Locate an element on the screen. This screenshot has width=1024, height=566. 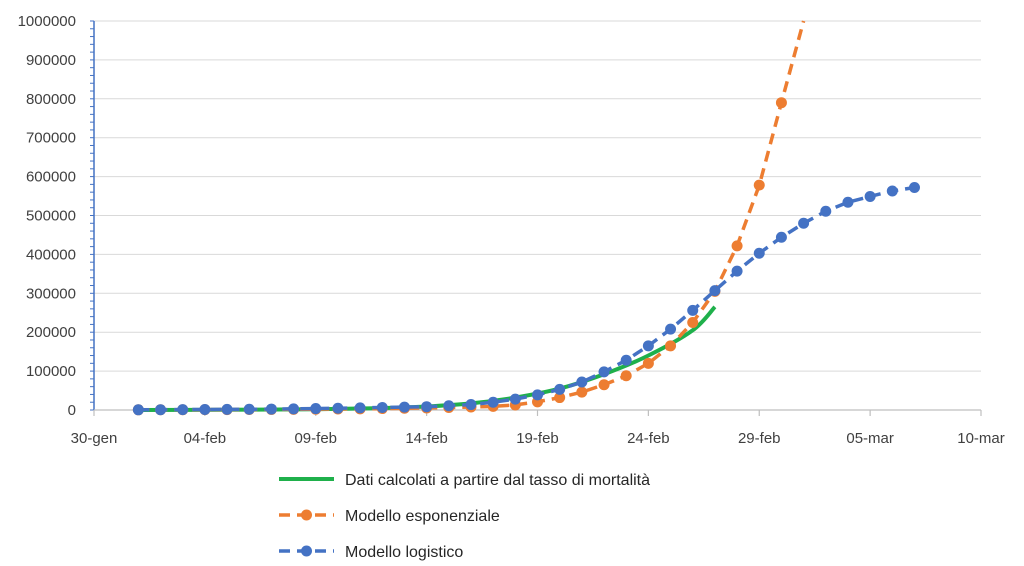
x-tick-label: 29-feb is located at coordinates (759, 438).